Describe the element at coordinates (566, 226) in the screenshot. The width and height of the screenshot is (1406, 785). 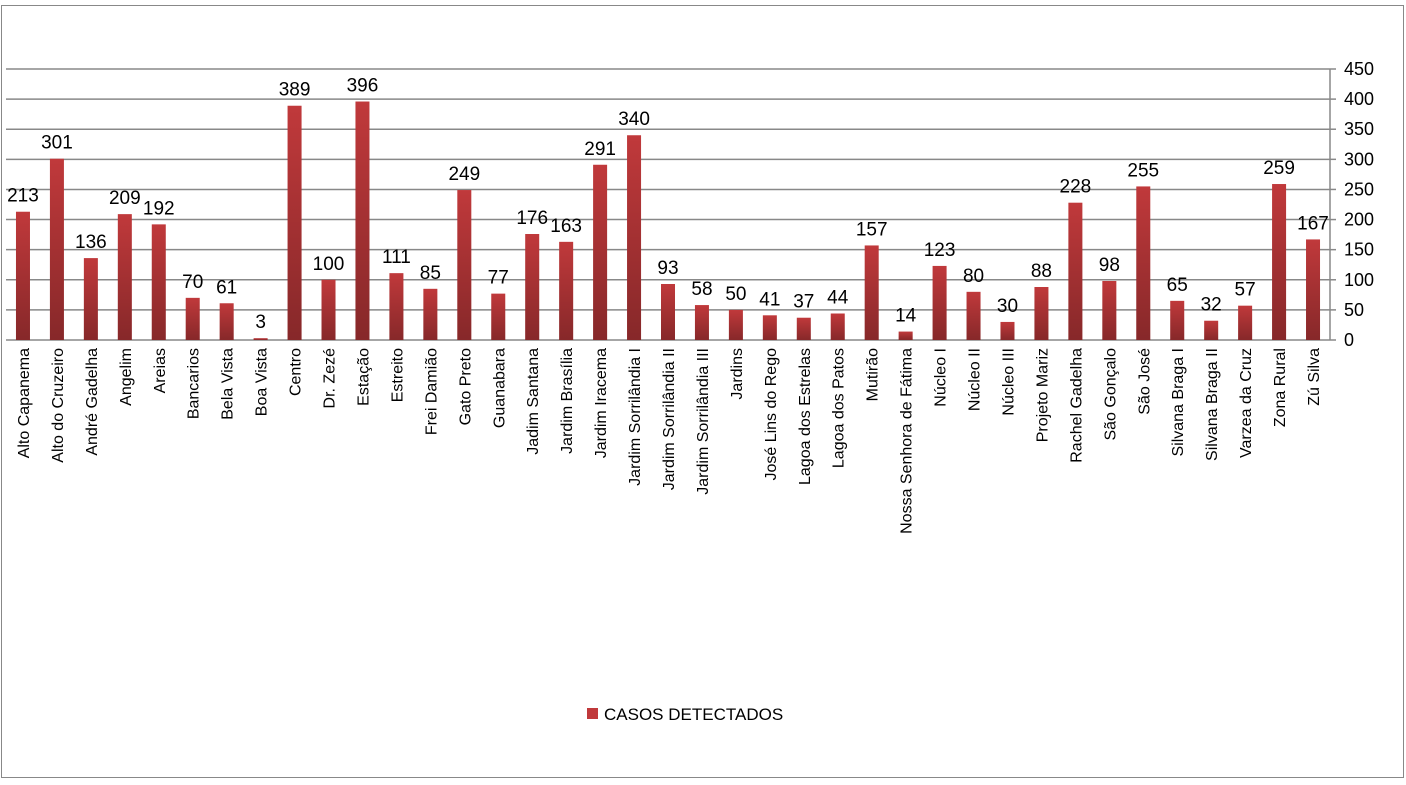
I see `data-label: 163` at that location.